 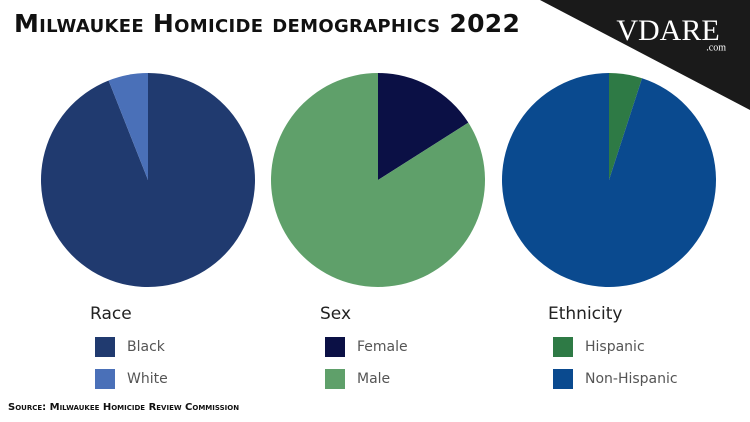 I want to click on legend-title: Sex, so click(x=335, y=314).